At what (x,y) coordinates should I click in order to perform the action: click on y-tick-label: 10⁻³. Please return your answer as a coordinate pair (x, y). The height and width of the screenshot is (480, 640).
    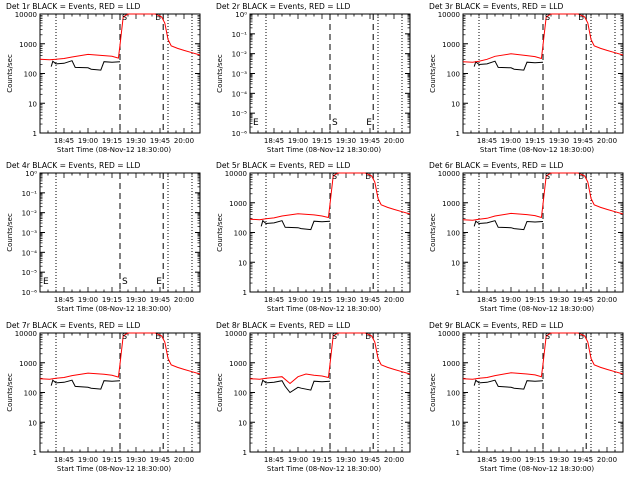
    Looking at the image, I should click on (30, 234).